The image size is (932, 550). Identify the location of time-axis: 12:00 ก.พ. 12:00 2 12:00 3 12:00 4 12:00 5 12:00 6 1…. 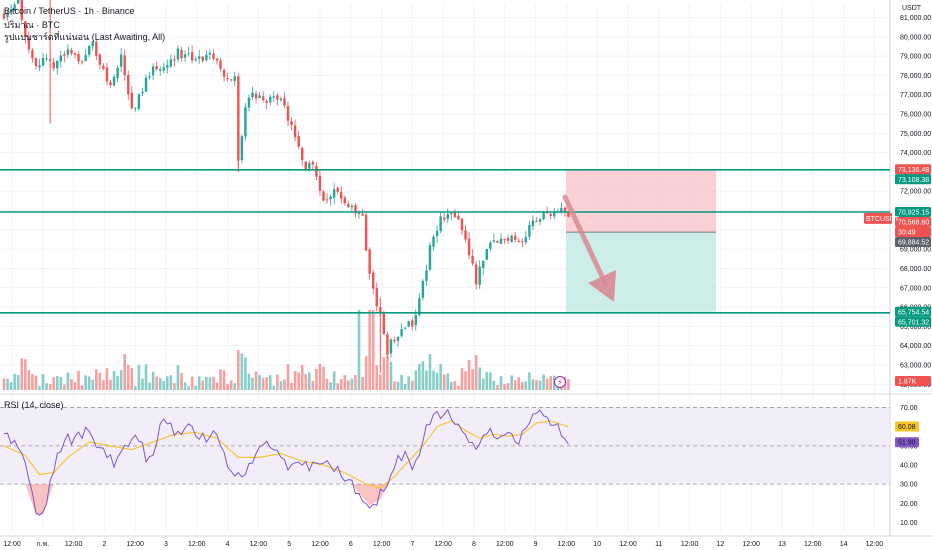
(443, 544).